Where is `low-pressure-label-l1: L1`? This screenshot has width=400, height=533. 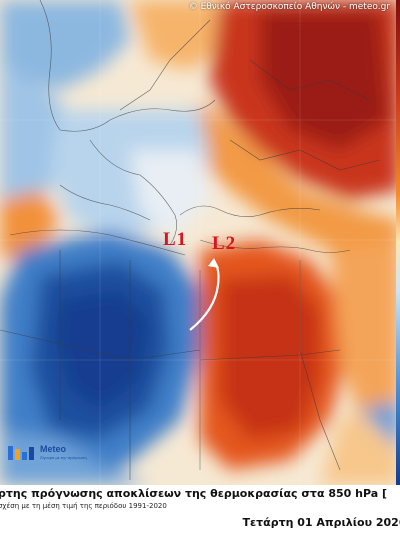 low-pressure-label-l1: L1 is located at coordinates (175, 239).